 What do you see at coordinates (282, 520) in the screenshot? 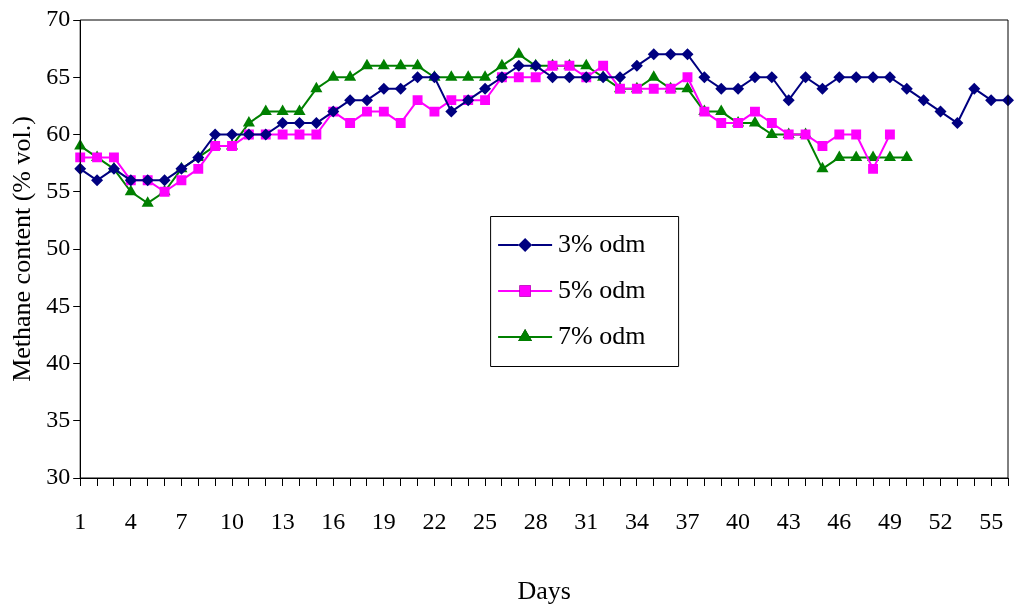
I see `x-tick-label: 13` at bounding box center [282, 520].